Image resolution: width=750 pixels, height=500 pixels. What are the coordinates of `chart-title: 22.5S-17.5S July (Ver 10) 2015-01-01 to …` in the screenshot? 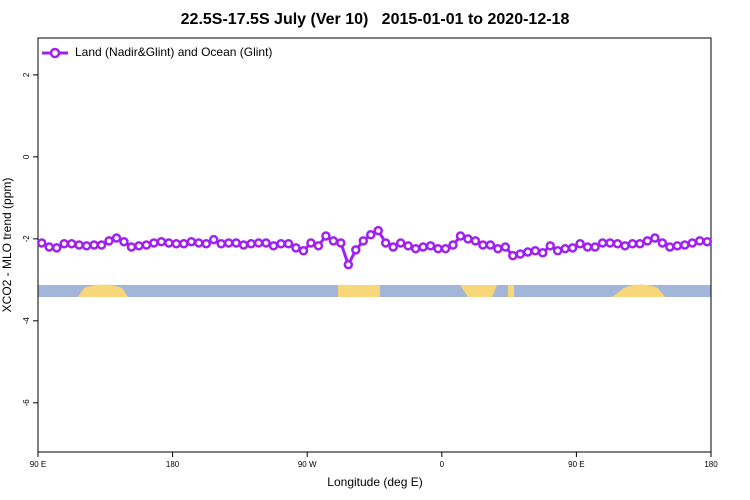 It's located at (375, 19).